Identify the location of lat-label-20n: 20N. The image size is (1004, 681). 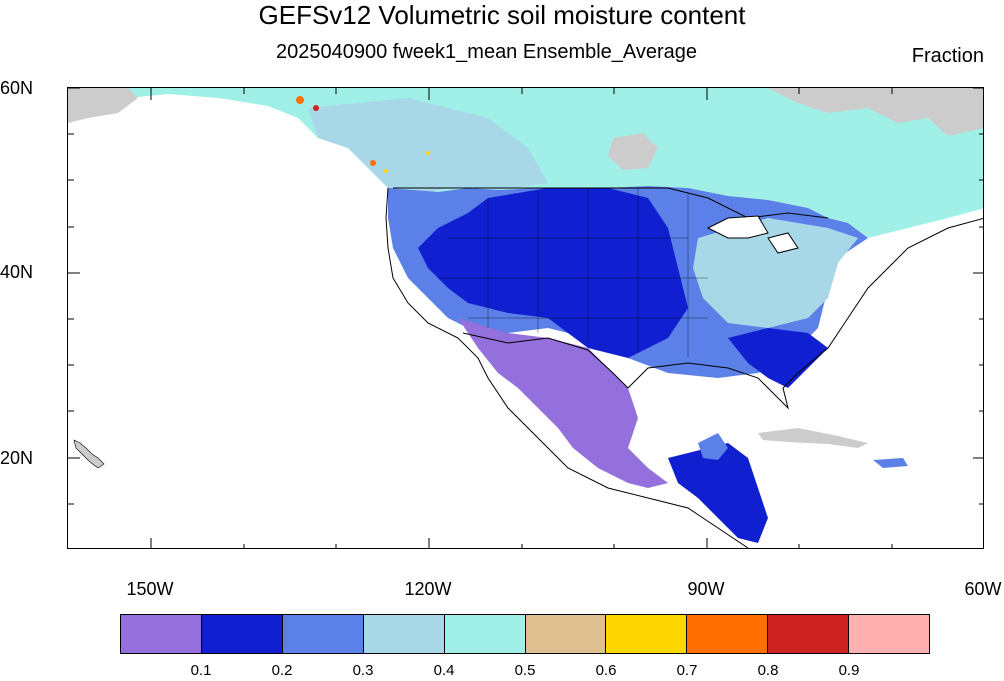
(17, 458).